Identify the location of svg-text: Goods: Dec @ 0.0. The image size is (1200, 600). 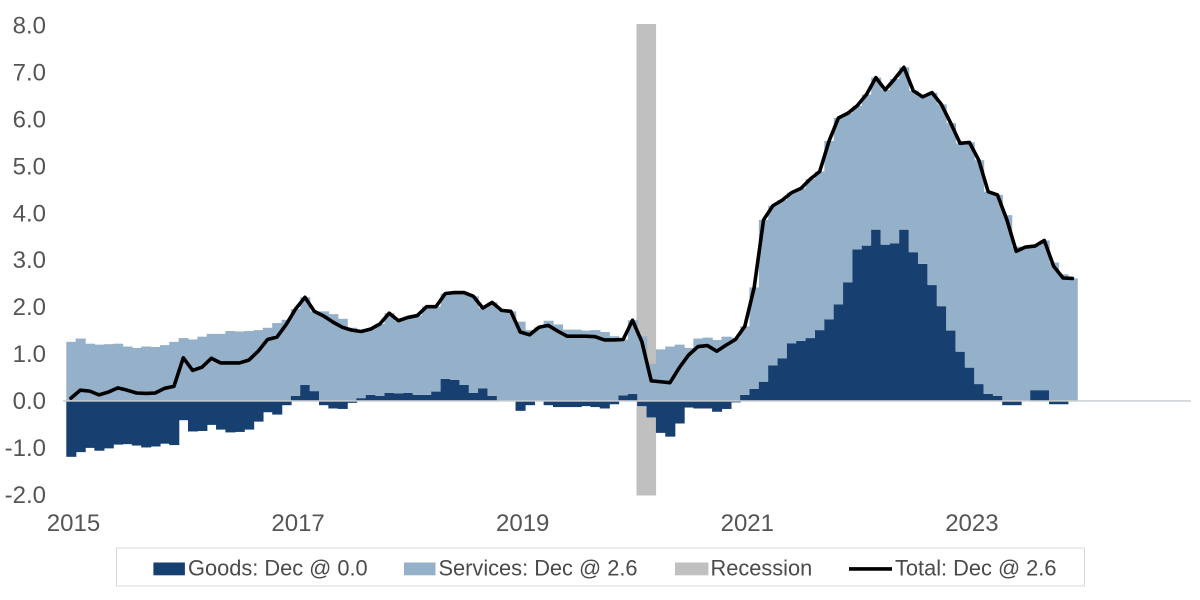
(278, 568).